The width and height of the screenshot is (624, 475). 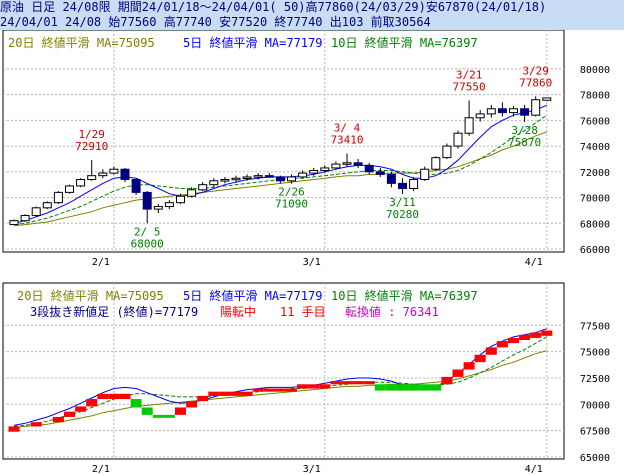 I want to click on annotation-value: 70280, so click(x=402, y=214).